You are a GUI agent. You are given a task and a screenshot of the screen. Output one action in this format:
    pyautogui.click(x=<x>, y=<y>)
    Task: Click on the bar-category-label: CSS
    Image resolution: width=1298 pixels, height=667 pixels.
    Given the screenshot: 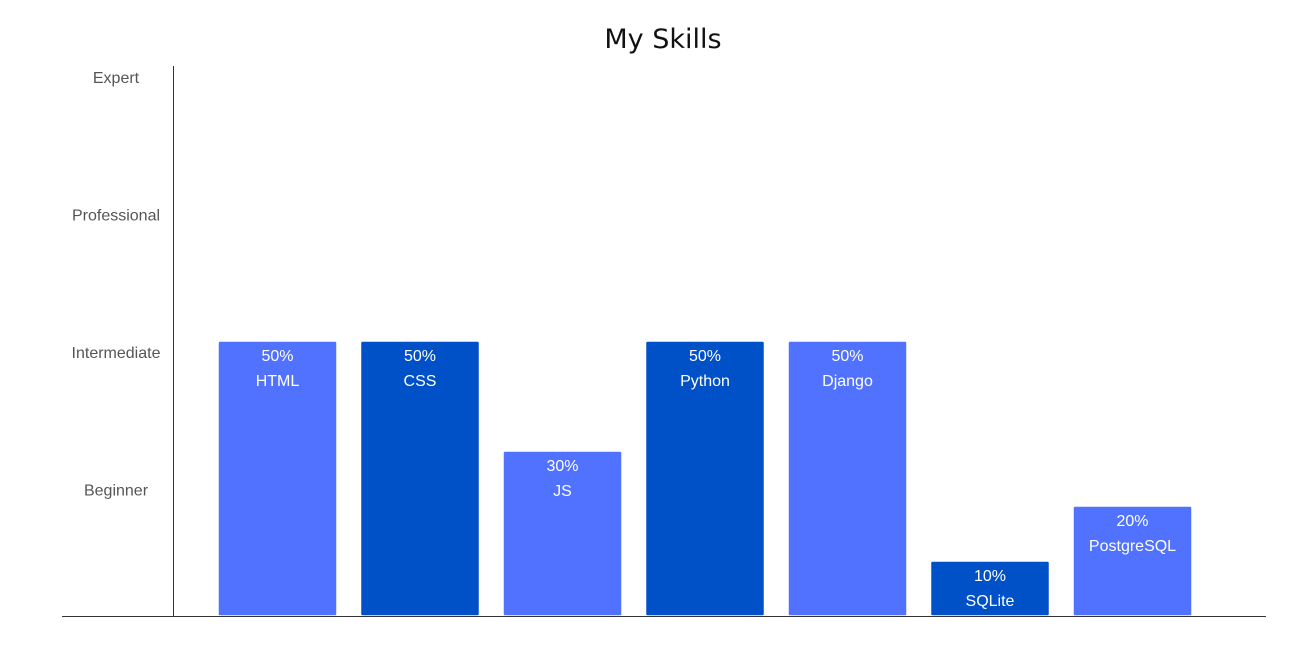 What is the action you would take?
    pyautogui.click(x=420, y=381)
    